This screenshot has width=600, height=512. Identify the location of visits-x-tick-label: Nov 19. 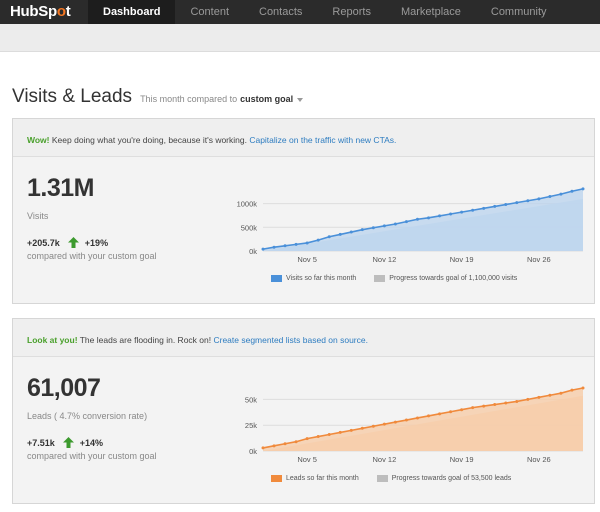
(462, 259).